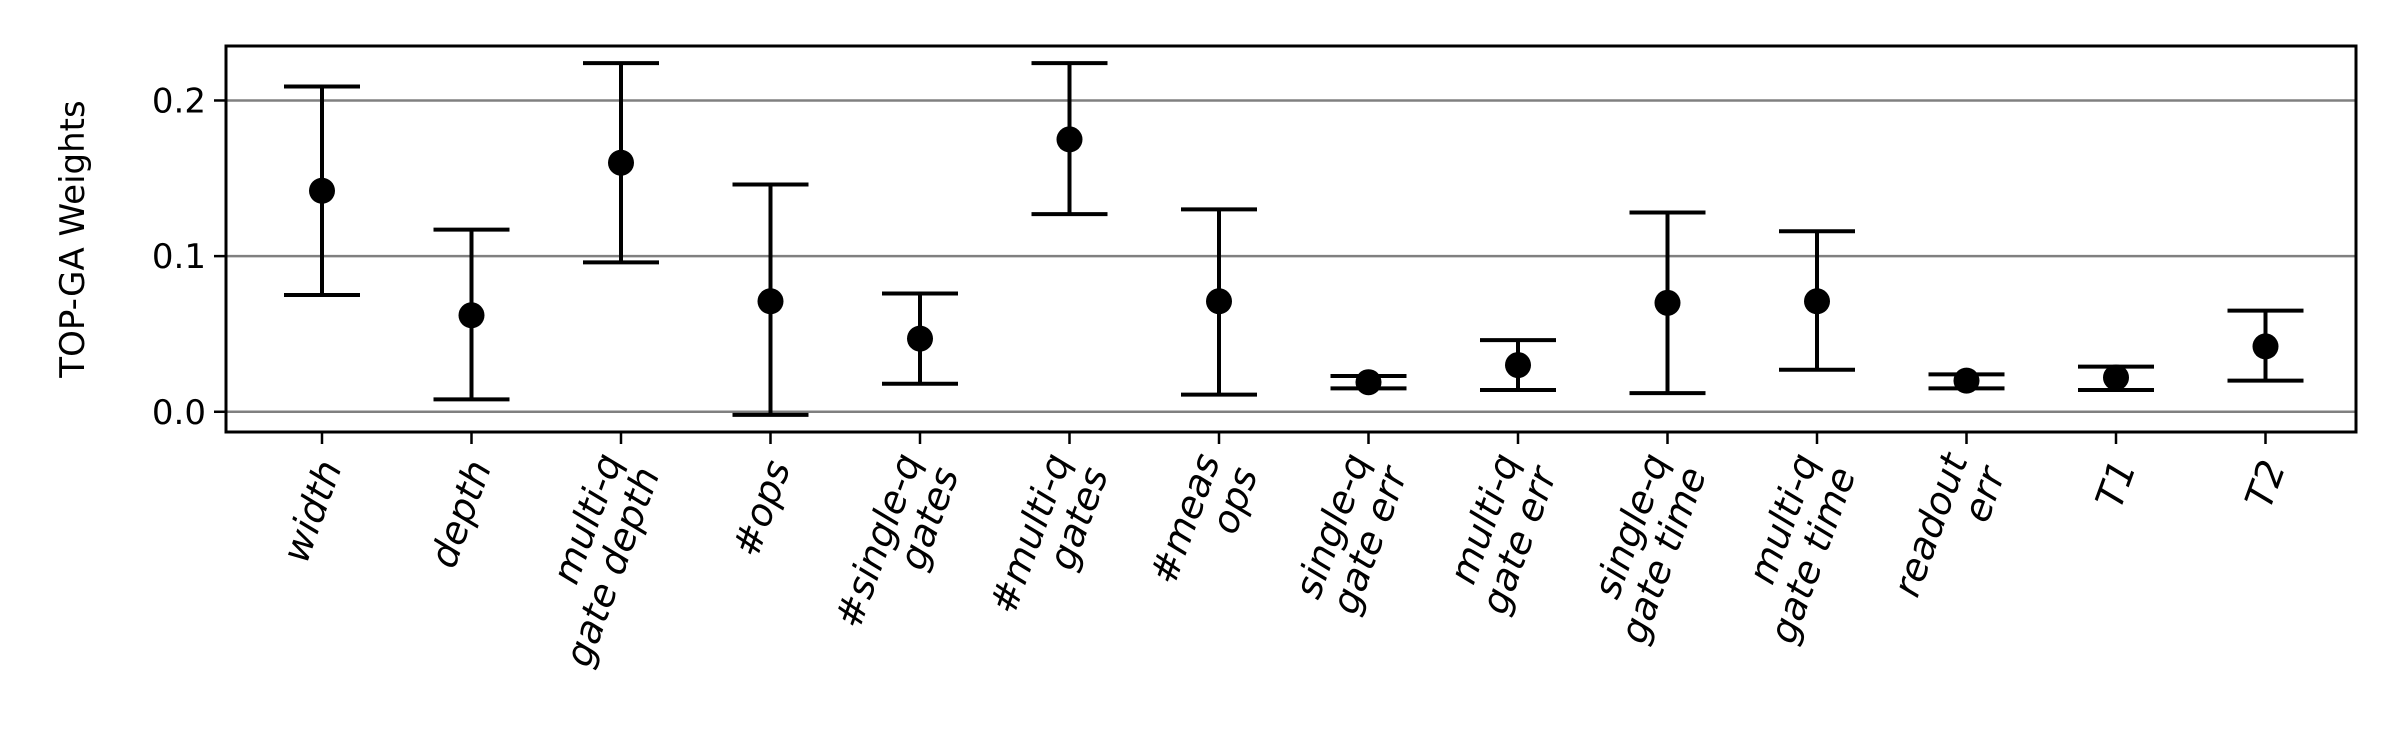  I want to click on y-axis: 0.0 0.1 0.2, so click(189, 257).